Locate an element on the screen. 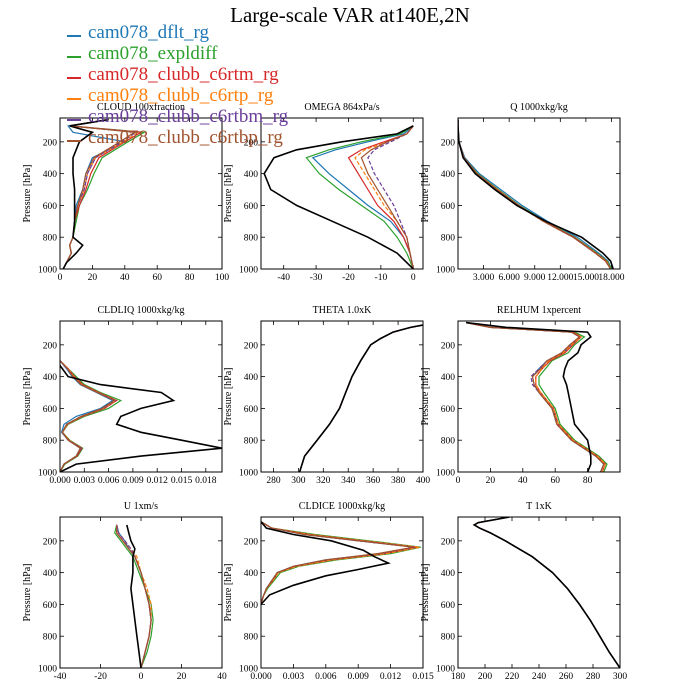  x-tick-label: 12.000 is located at coordinates (560, 278).